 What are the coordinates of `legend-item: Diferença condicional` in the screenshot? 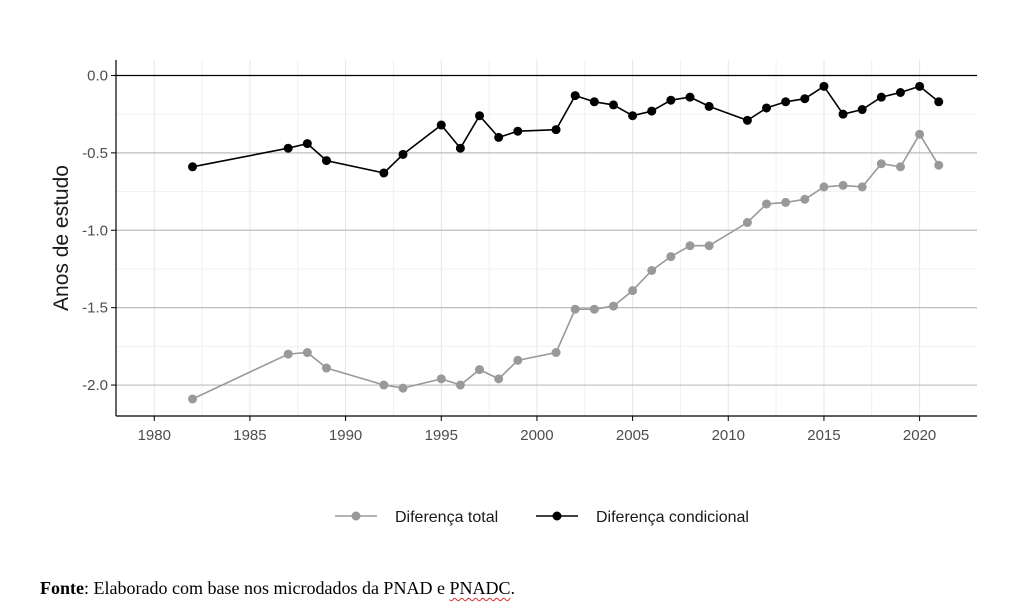 It's located at (642, 517).